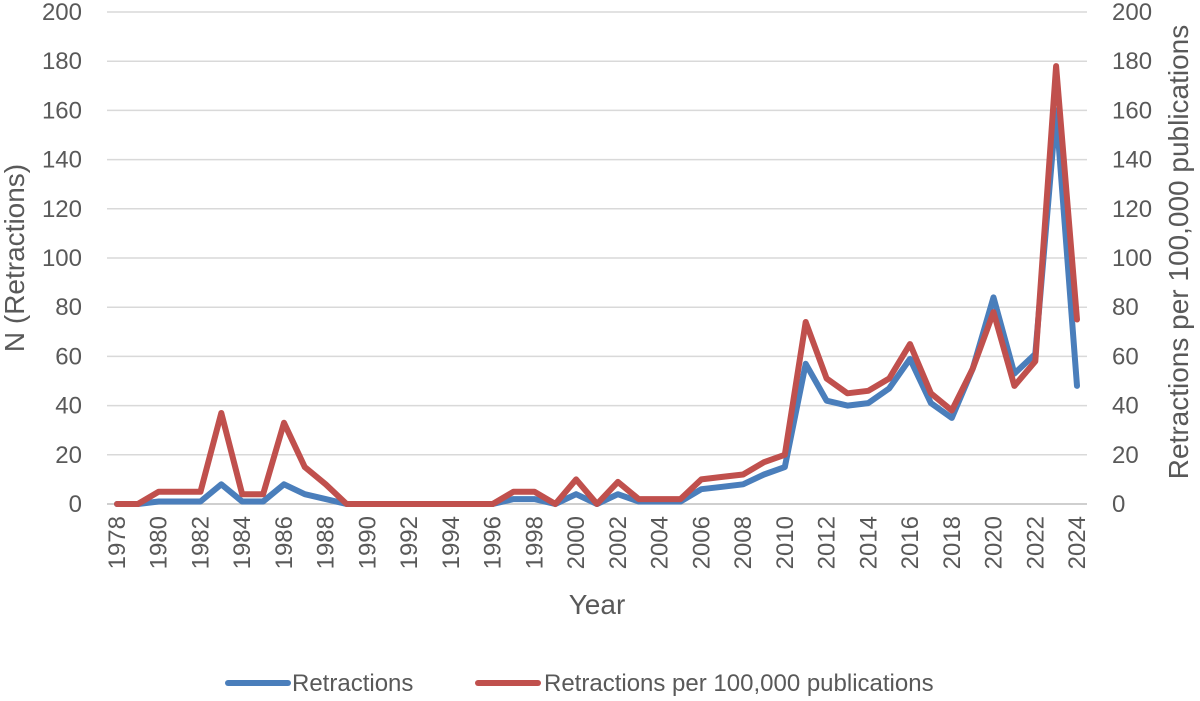 The image size is (1200, 701). What do you see at coordinates (618, 542) in the screenshot?
I see `x-tick-label: 2002` at bounding box center [618, 542].